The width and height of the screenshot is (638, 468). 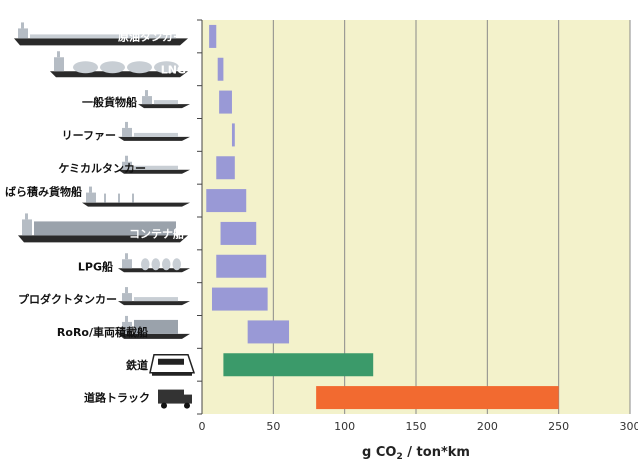 I want to click on x-axis-title-suffix: / ton*km, so click(x=436, y=452).